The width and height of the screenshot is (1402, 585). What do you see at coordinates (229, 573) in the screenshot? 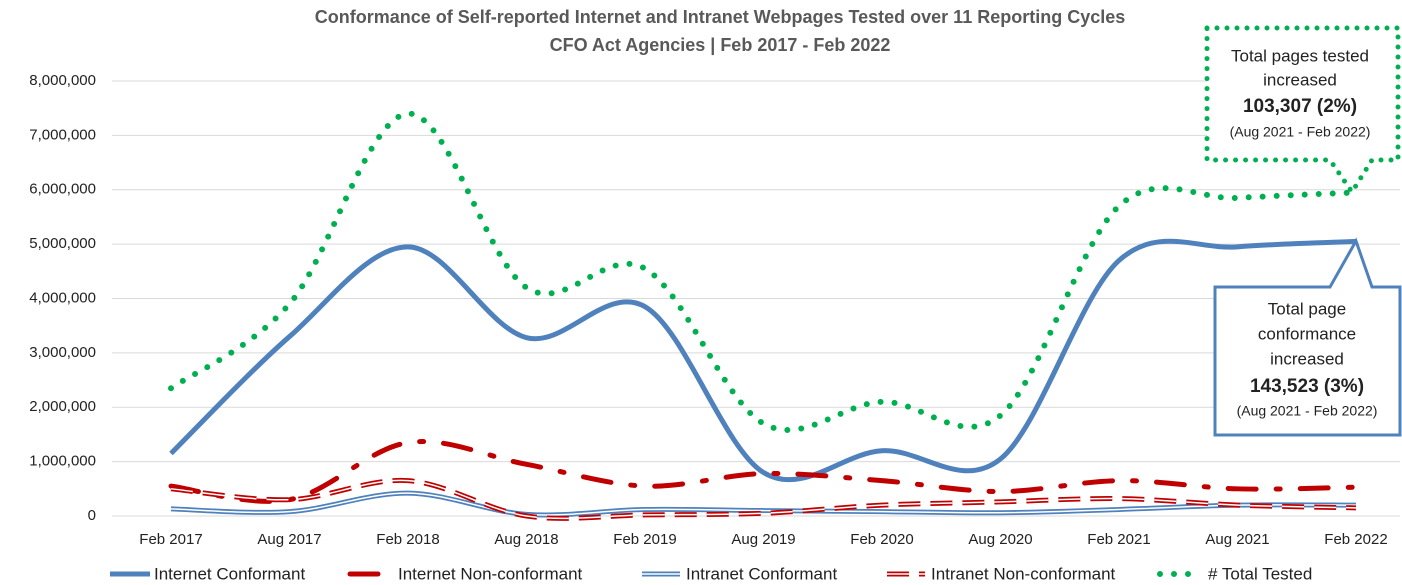
I see `legend-label: Internet Conformant` at bounding box center [229, 573].